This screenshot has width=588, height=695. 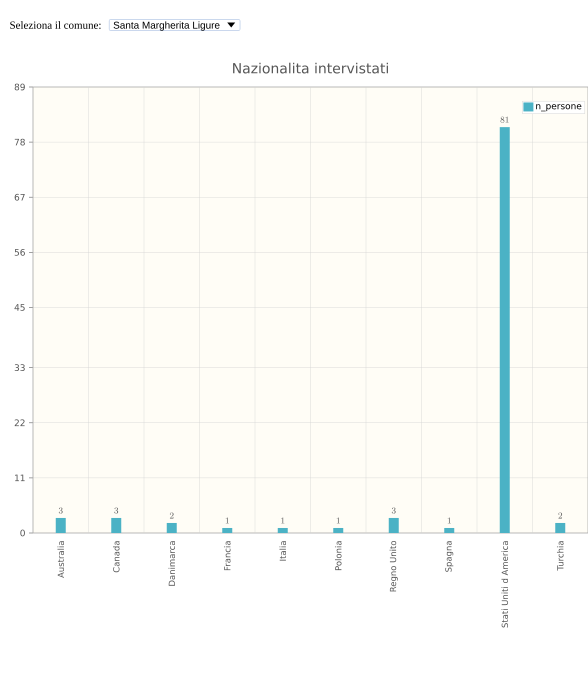 I want to click on x-tick-label: Canada, so click(x=116, y=556).